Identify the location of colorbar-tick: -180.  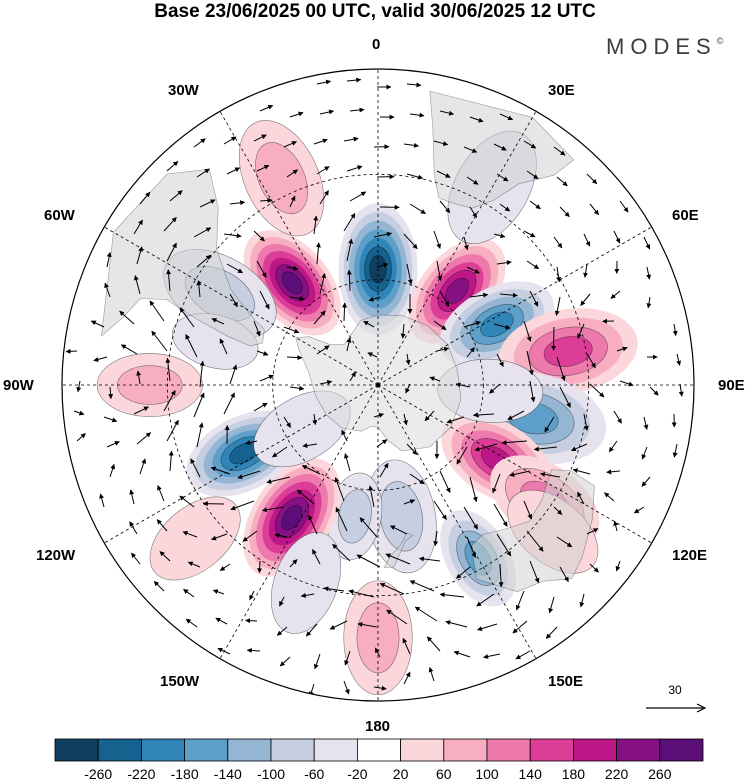
(184, 774).